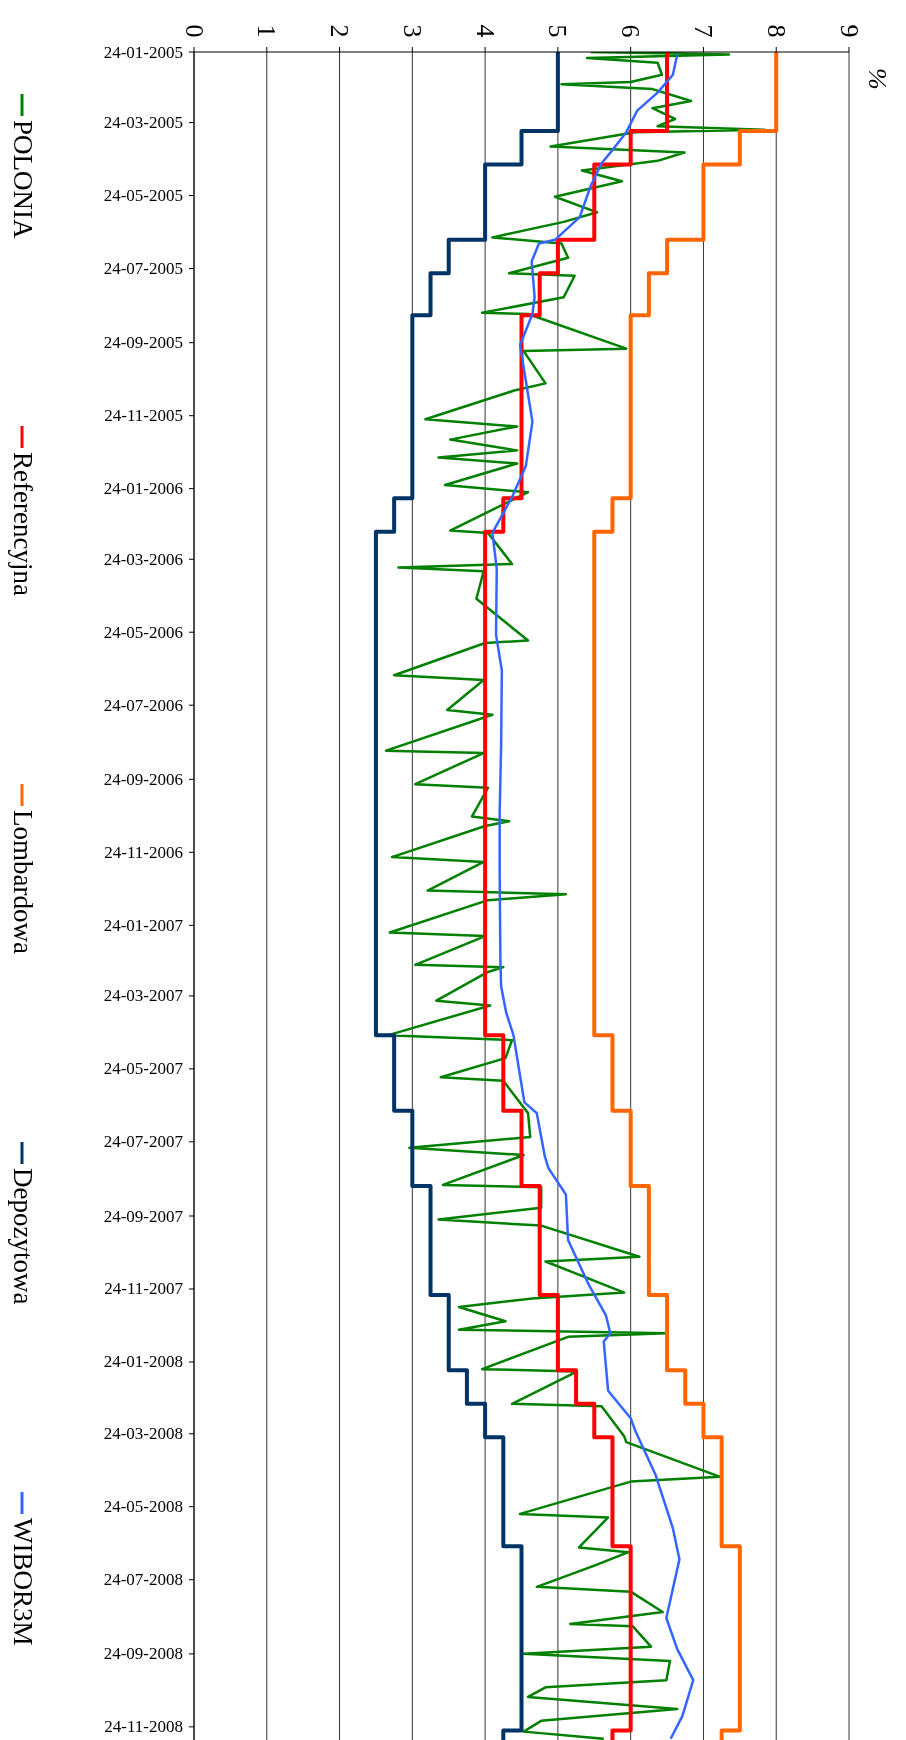 The width and height of the screenshot is (906, 1740). What do you see at coordinates (143, 1216) in the screenshot?
I see `y-tick-label: 24-09-2007` at bounding box center [143, 1216].